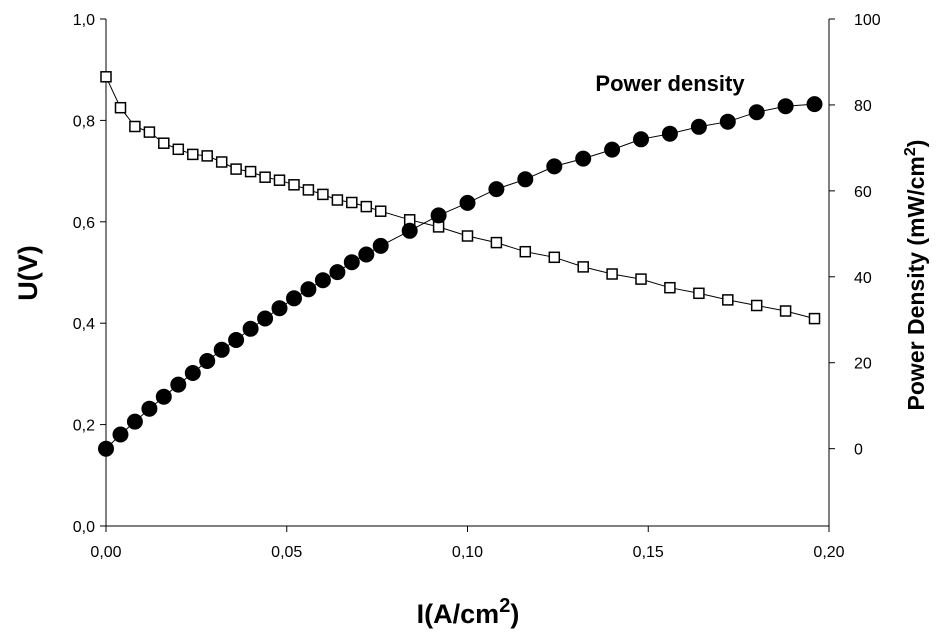  I want to click on y-tick-label: 0,0, so click(84, 527).